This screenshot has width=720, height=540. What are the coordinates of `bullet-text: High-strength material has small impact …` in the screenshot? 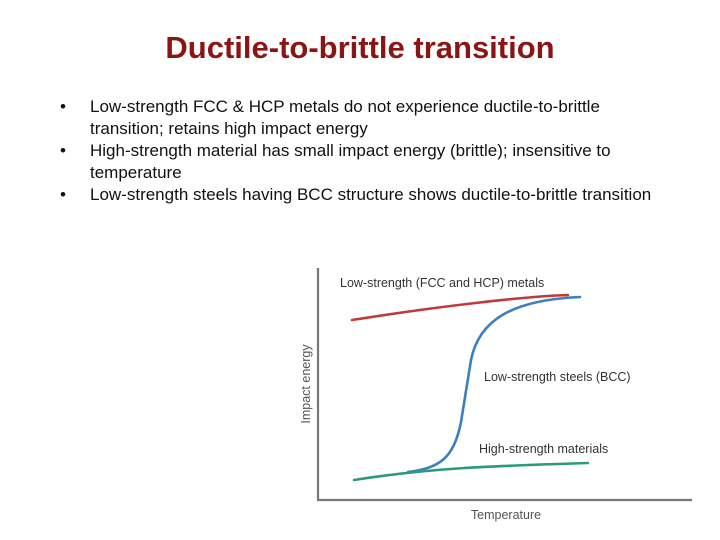 It's located at (350, 161).